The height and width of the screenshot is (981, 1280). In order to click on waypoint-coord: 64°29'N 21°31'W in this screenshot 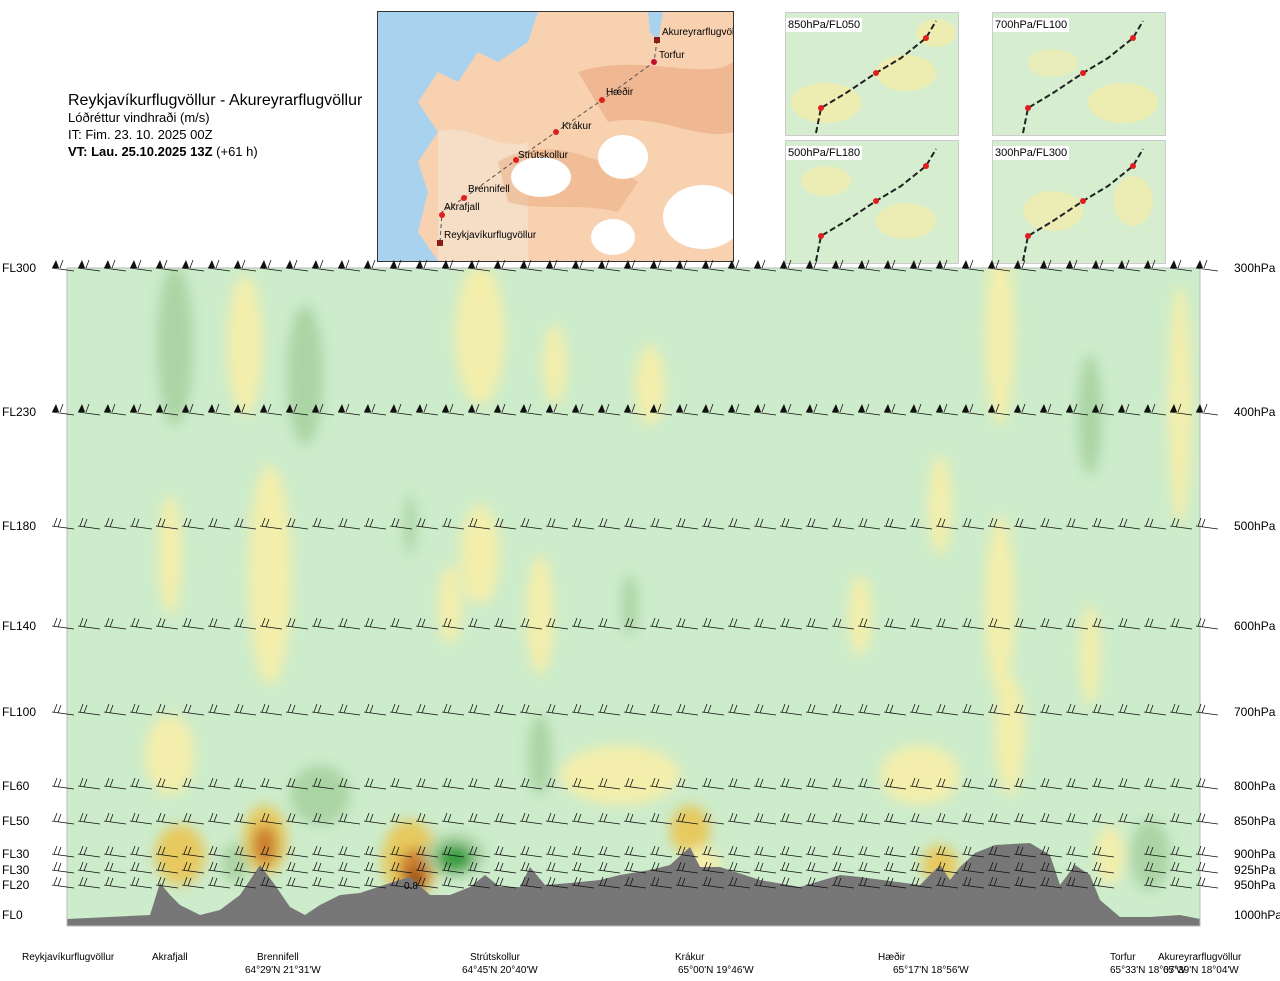, I will do `click(283, 970)`.